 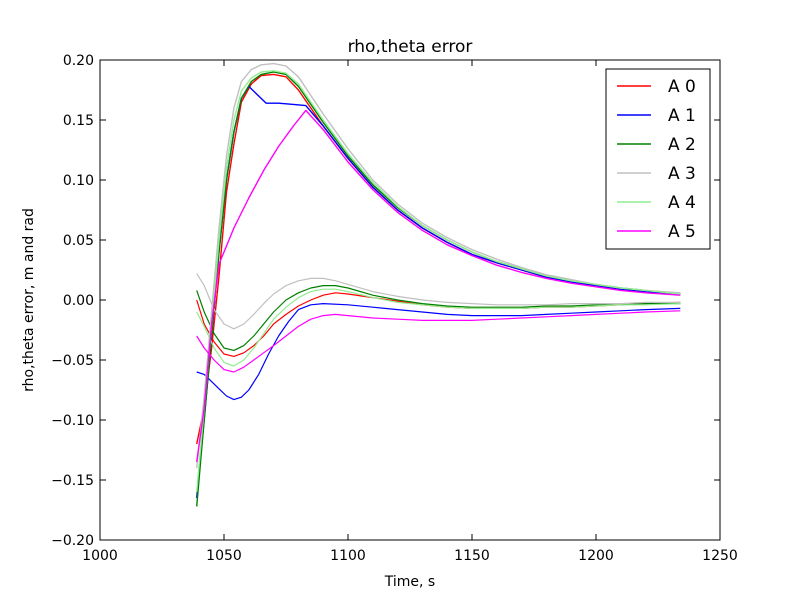 I want to click on x-axis-label: Time, s, so click(x=409, y=582).